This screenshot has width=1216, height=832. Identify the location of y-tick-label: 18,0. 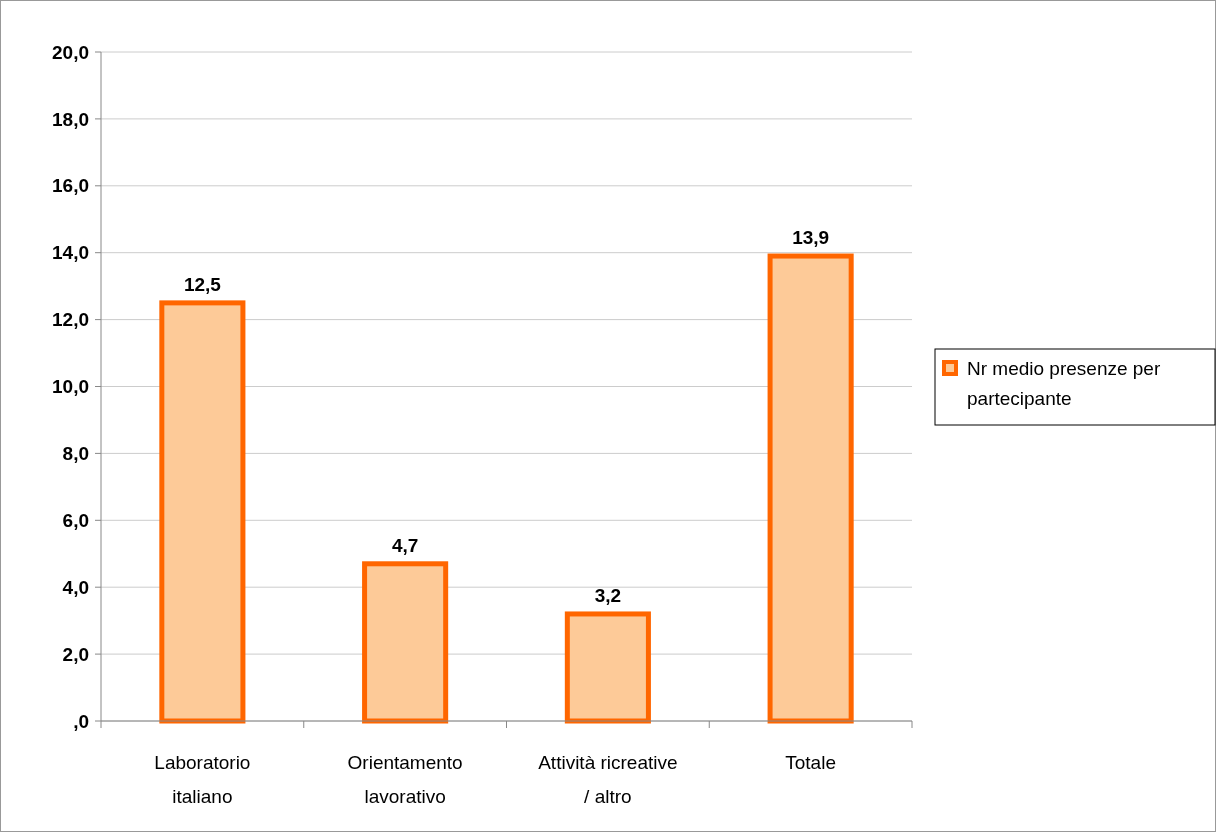
(70, 119).